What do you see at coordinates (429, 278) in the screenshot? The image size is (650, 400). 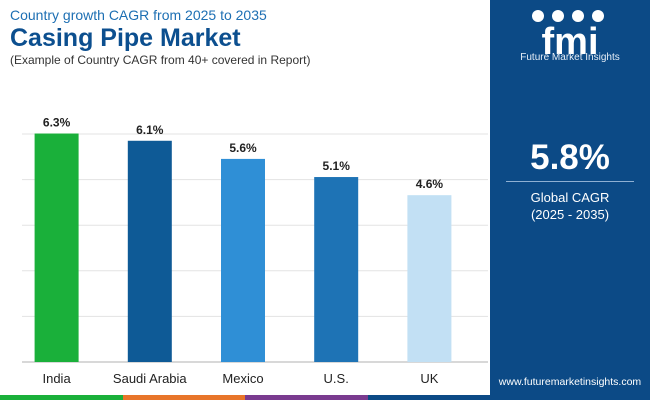 I see `bar-uk` at bounding box center [429, 278].